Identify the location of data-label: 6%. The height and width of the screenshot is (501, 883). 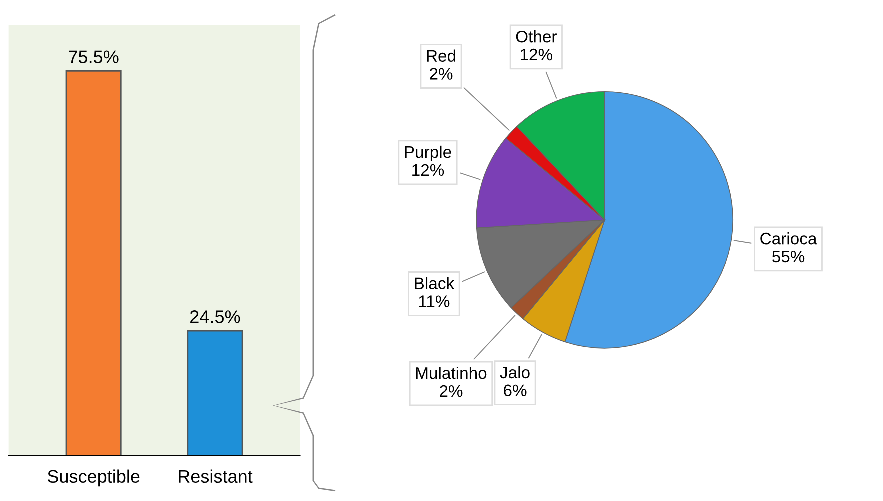
(515, 390).